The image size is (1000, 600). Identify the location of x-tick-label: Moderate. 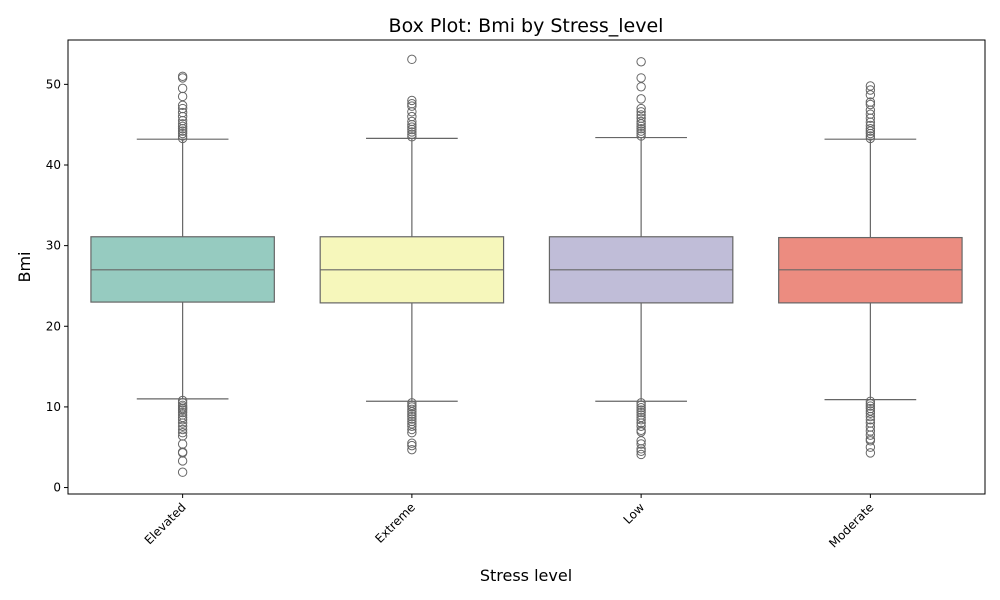
(851, 525).